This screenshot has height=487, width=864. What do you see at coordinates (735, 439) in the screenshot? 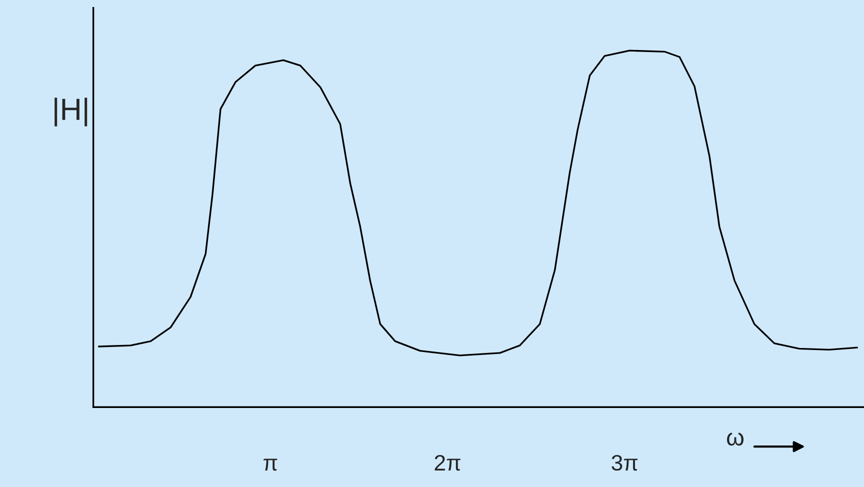
I see `x-axis-title: ω` at bounding box center [735, 439].